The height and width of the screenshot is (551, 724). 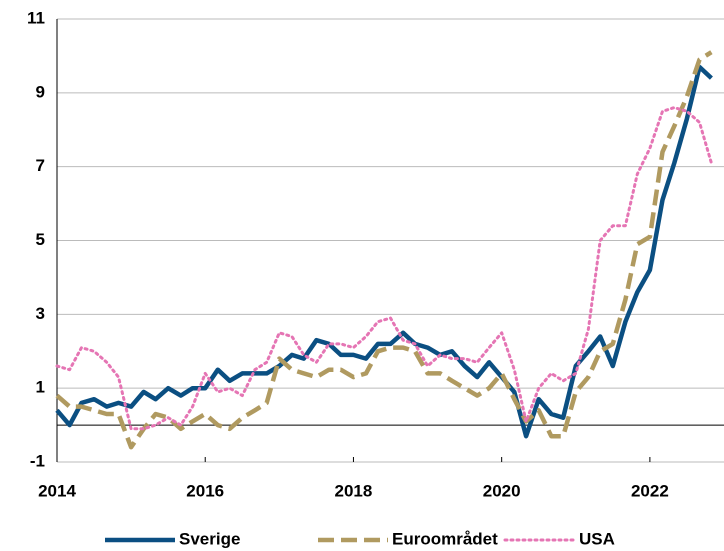 I want to click on legend-label: USA, so click(x=597, y=538).